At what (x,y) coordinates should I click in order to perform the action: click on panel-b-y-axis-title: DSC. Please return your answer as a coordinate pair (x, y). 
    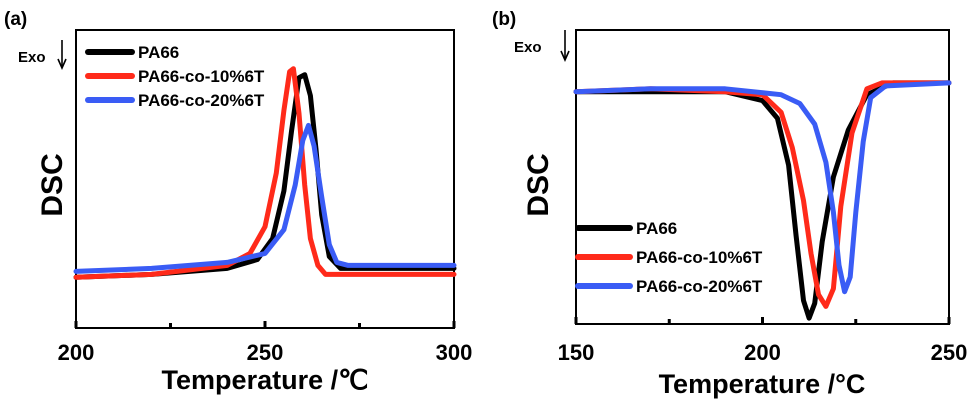
    Looking at the image, I should click on (538, 184).